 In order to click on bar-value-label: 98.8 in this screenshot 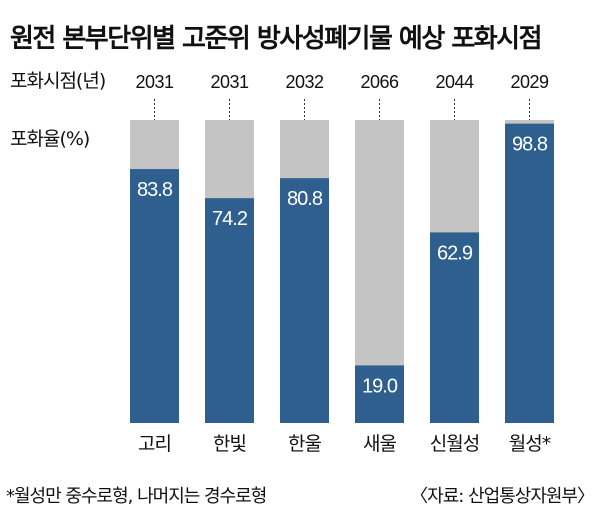, I will do `click(530, 145)`.